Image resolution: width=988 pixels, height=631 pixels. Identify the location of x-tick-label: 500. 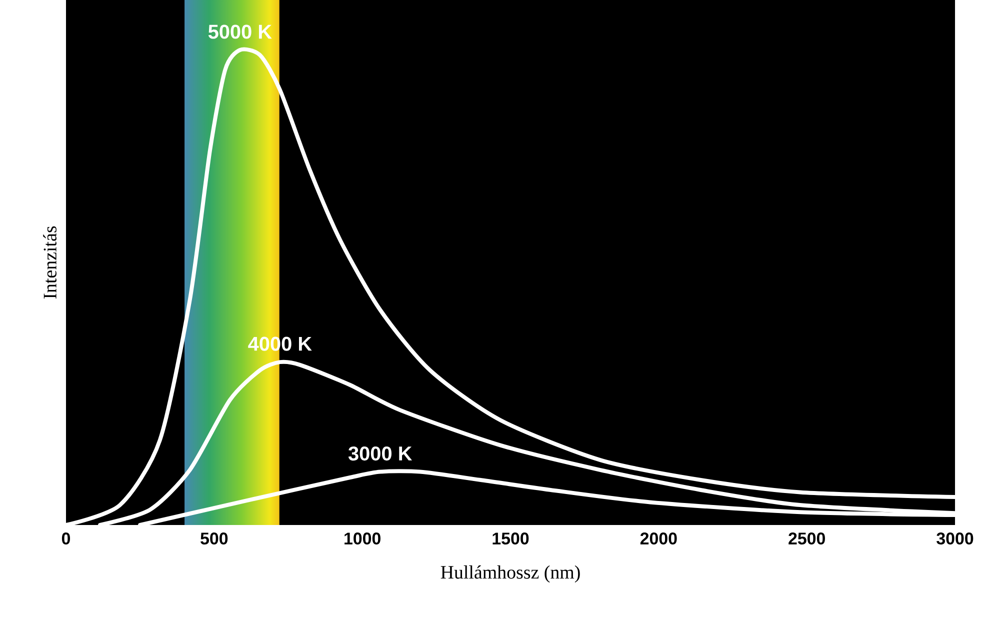
(214, 538).